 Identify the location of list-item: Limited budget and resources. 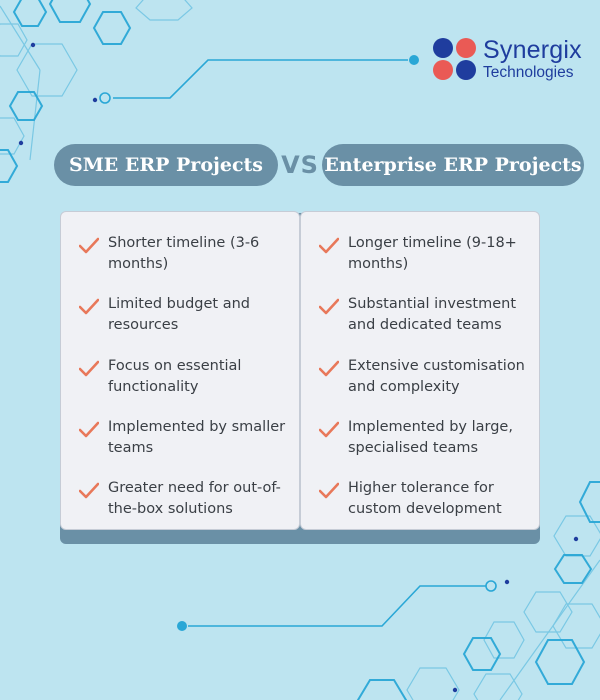
(181, 319).